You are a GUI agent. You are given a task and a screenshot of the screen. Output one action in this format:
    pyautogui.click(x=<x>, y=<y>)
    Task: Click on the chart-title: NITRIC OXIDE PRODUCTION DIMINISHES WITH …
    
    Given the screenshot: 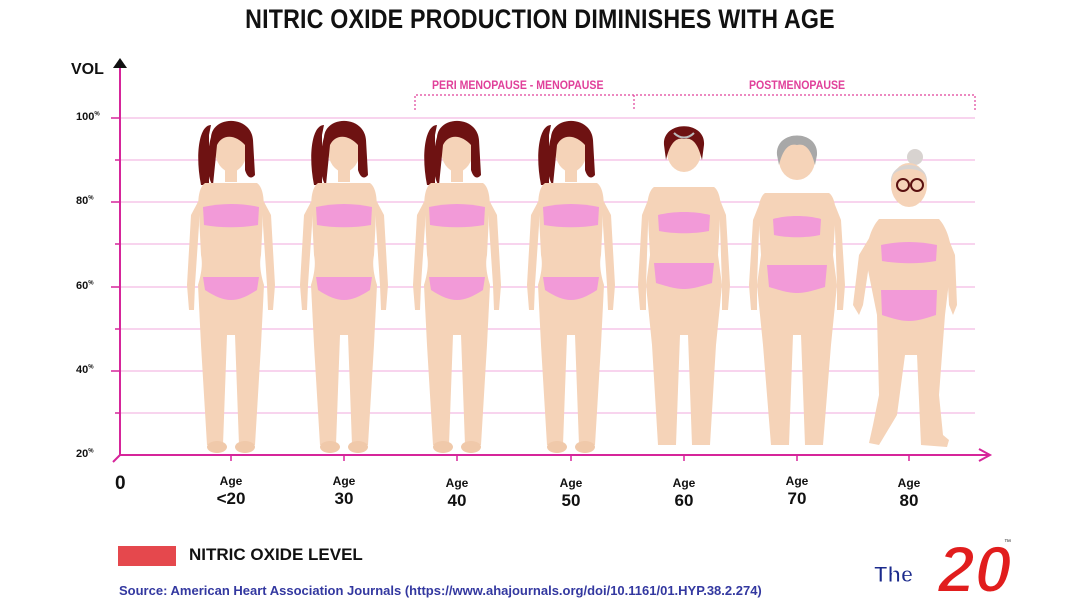 What is the action you would take?
    pyautogui.click(x=540, y=19)
    